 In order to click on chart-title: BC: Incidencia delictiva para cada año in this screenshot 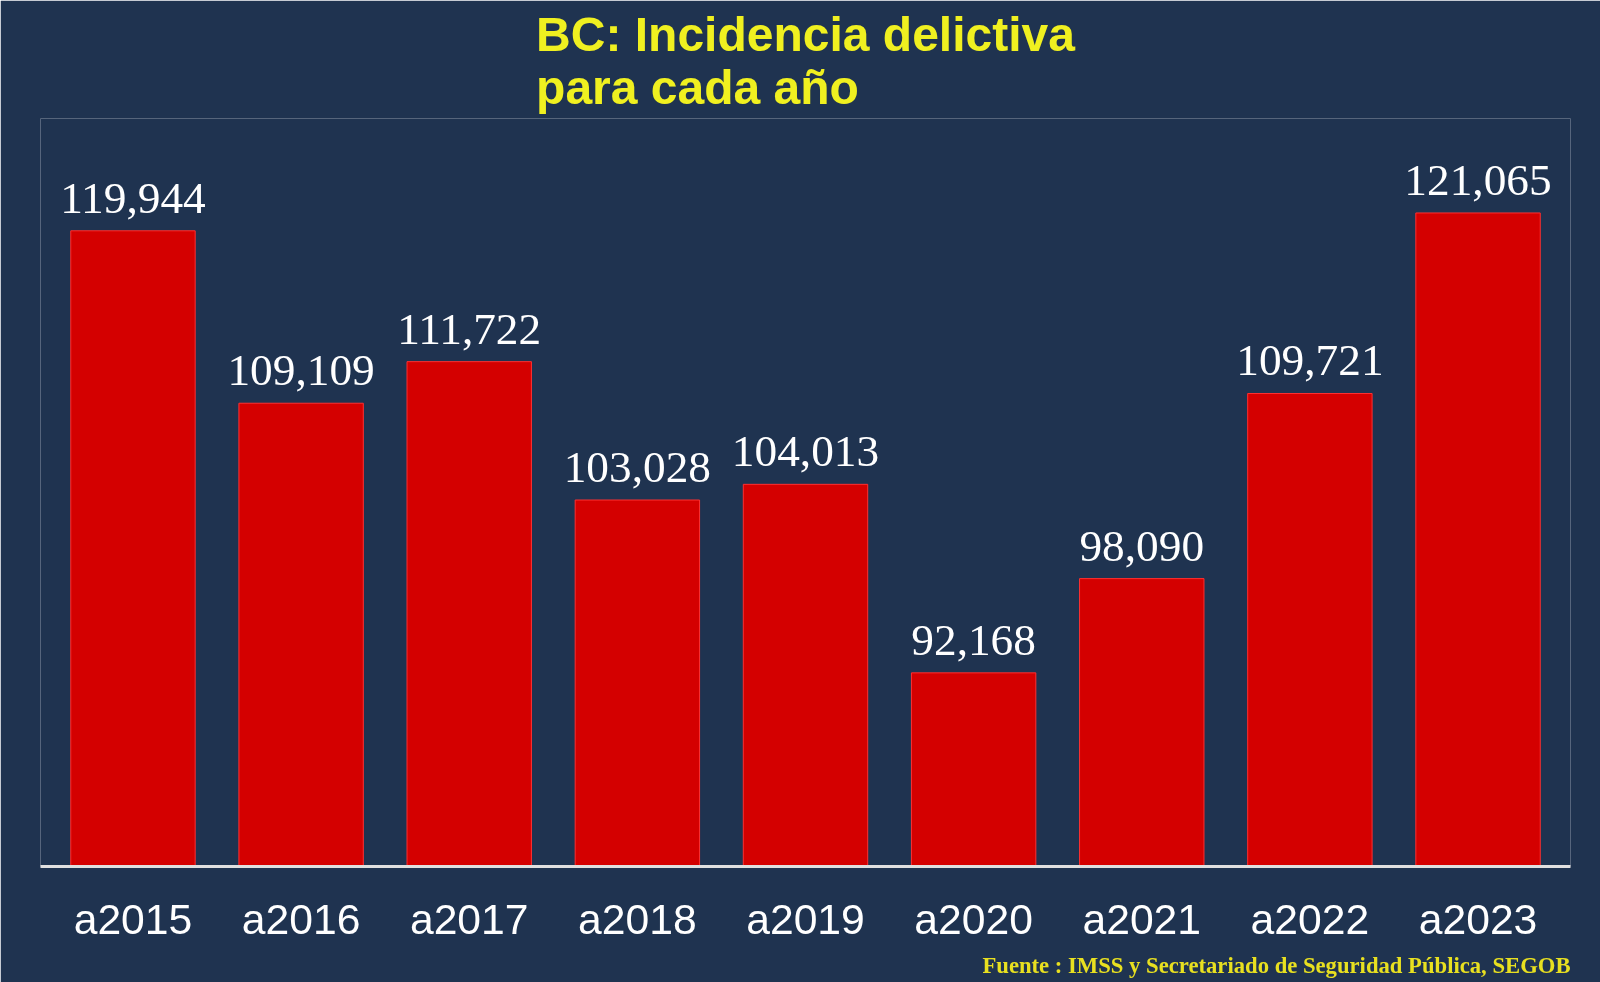, I will do `click(806, 60)`.